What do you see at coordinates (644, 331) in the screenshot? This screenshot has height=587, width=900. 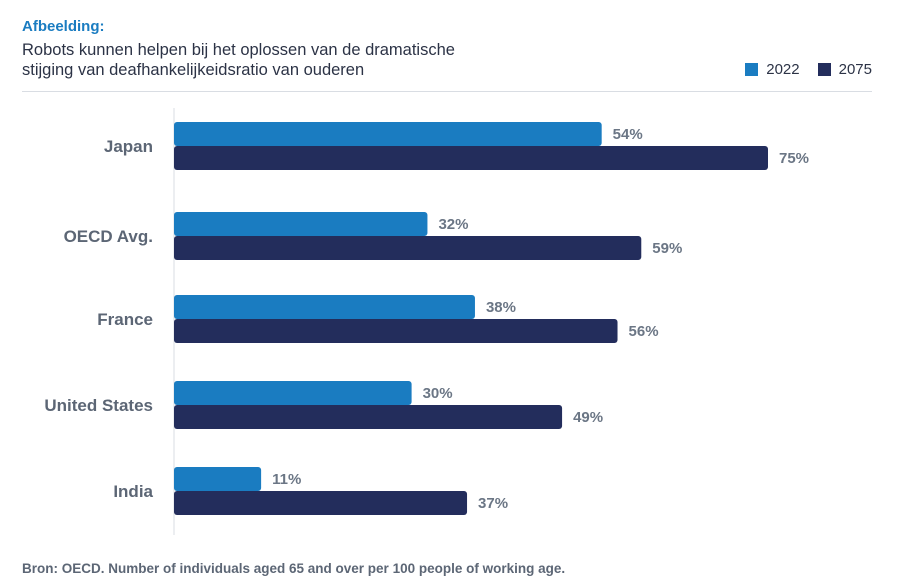 I see `value-label-france-2075: 56%` at bounding box center [644, 331].